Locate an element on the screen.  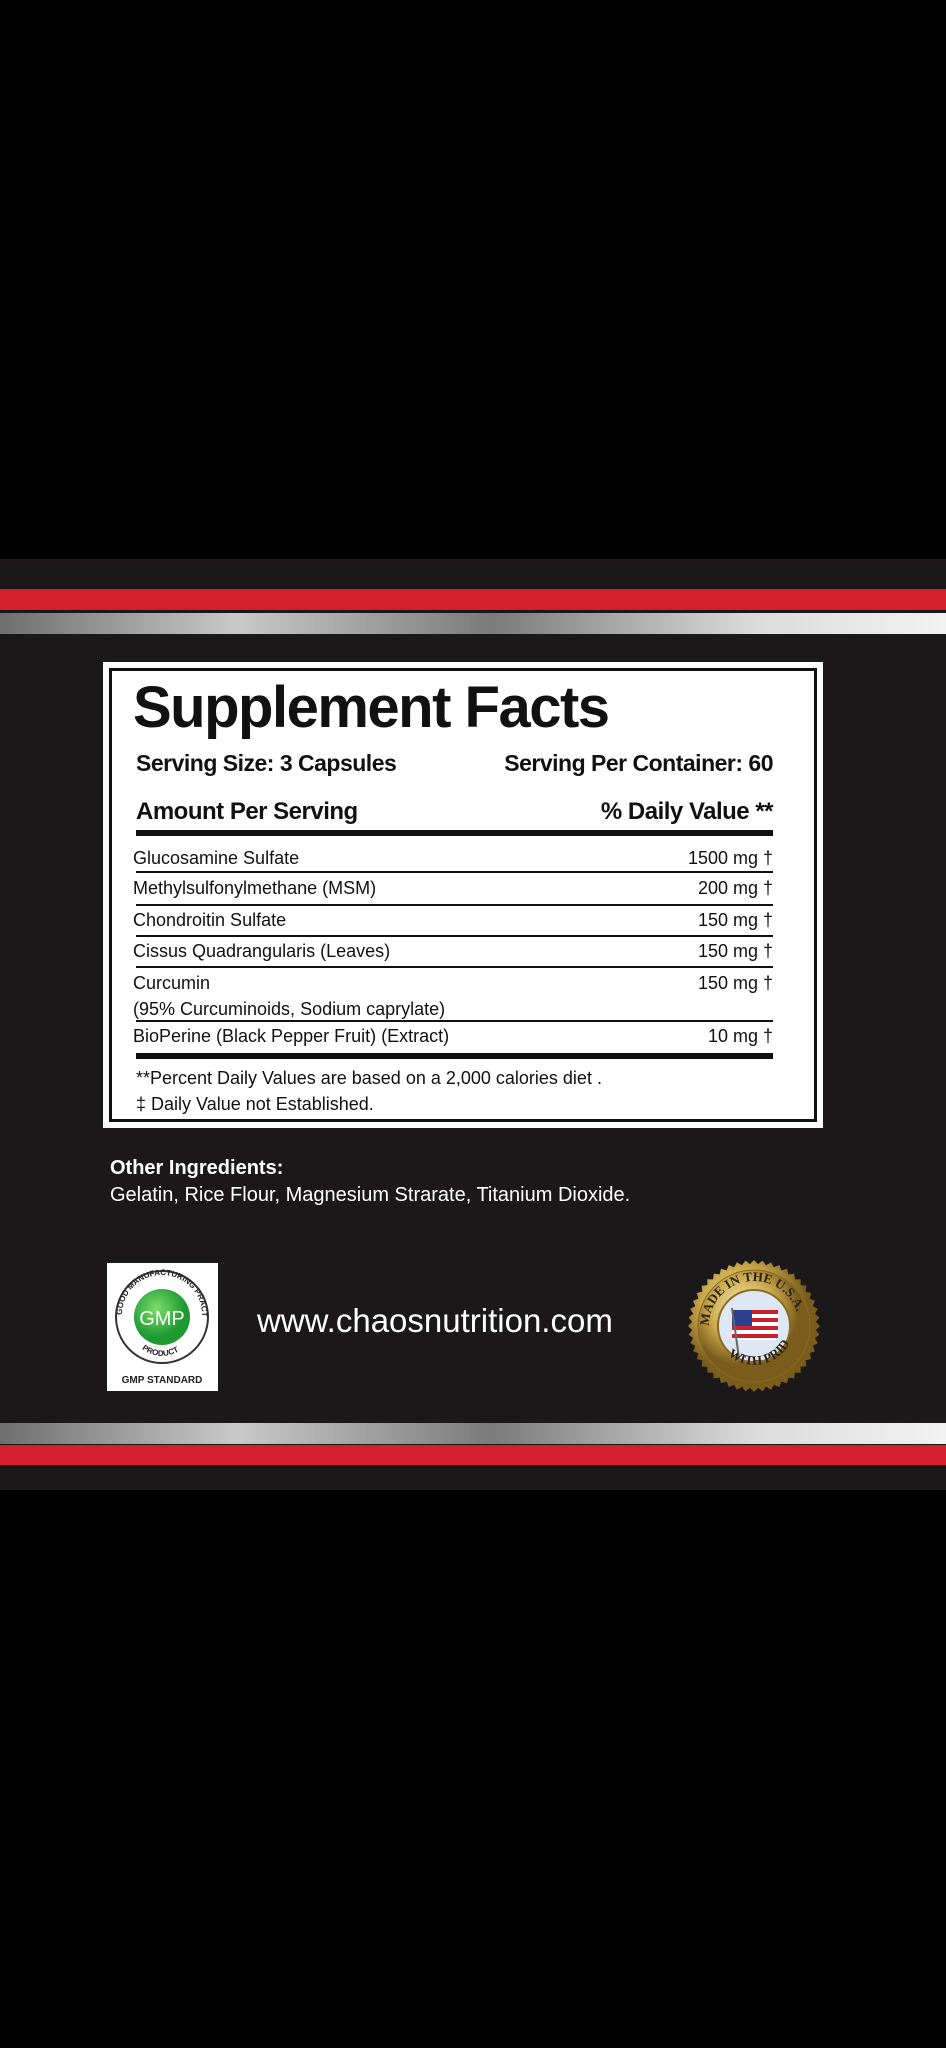
gmp-center-text: GMP is located at coordinates (162, 1319).